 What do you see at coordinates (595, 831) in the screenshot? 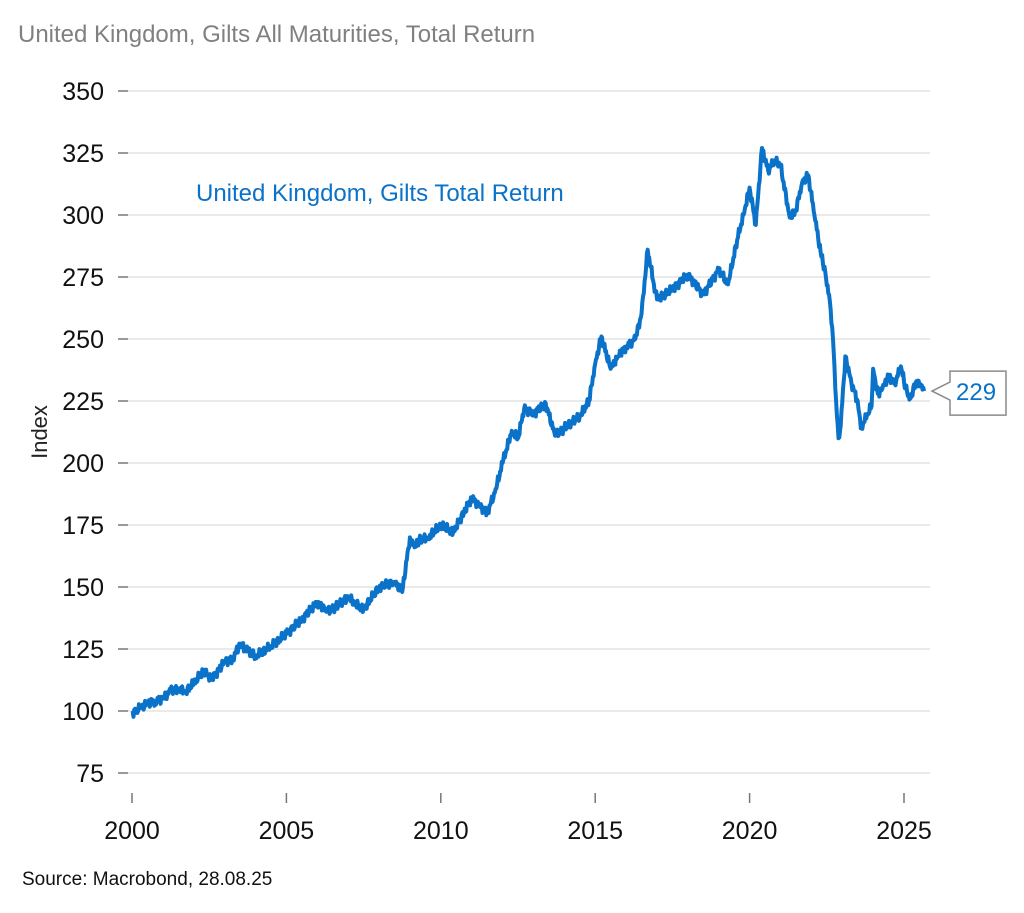
I see `x-tick-label: 2015` at bounding box center [595, 831].